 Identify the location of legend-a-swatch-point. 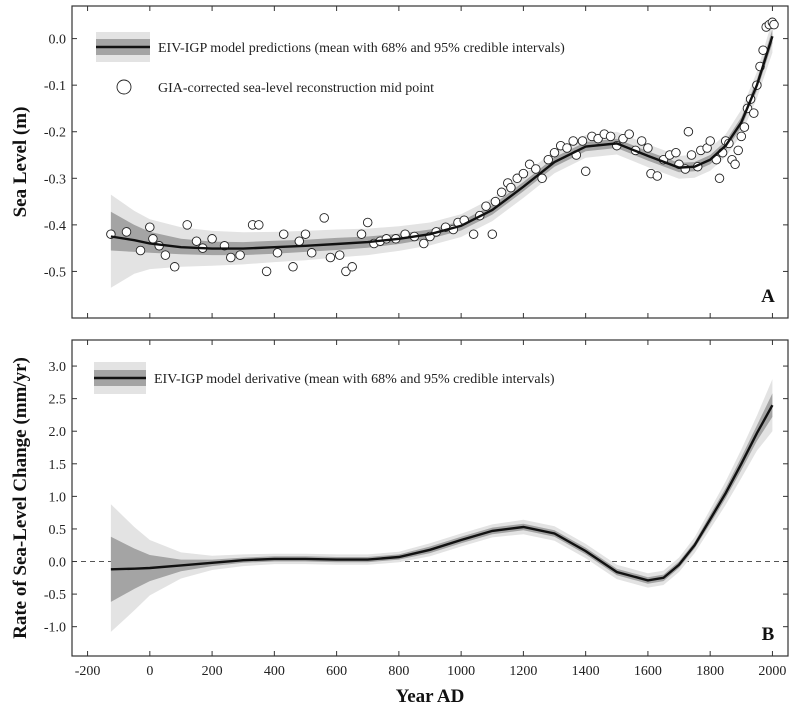
(124, 87).